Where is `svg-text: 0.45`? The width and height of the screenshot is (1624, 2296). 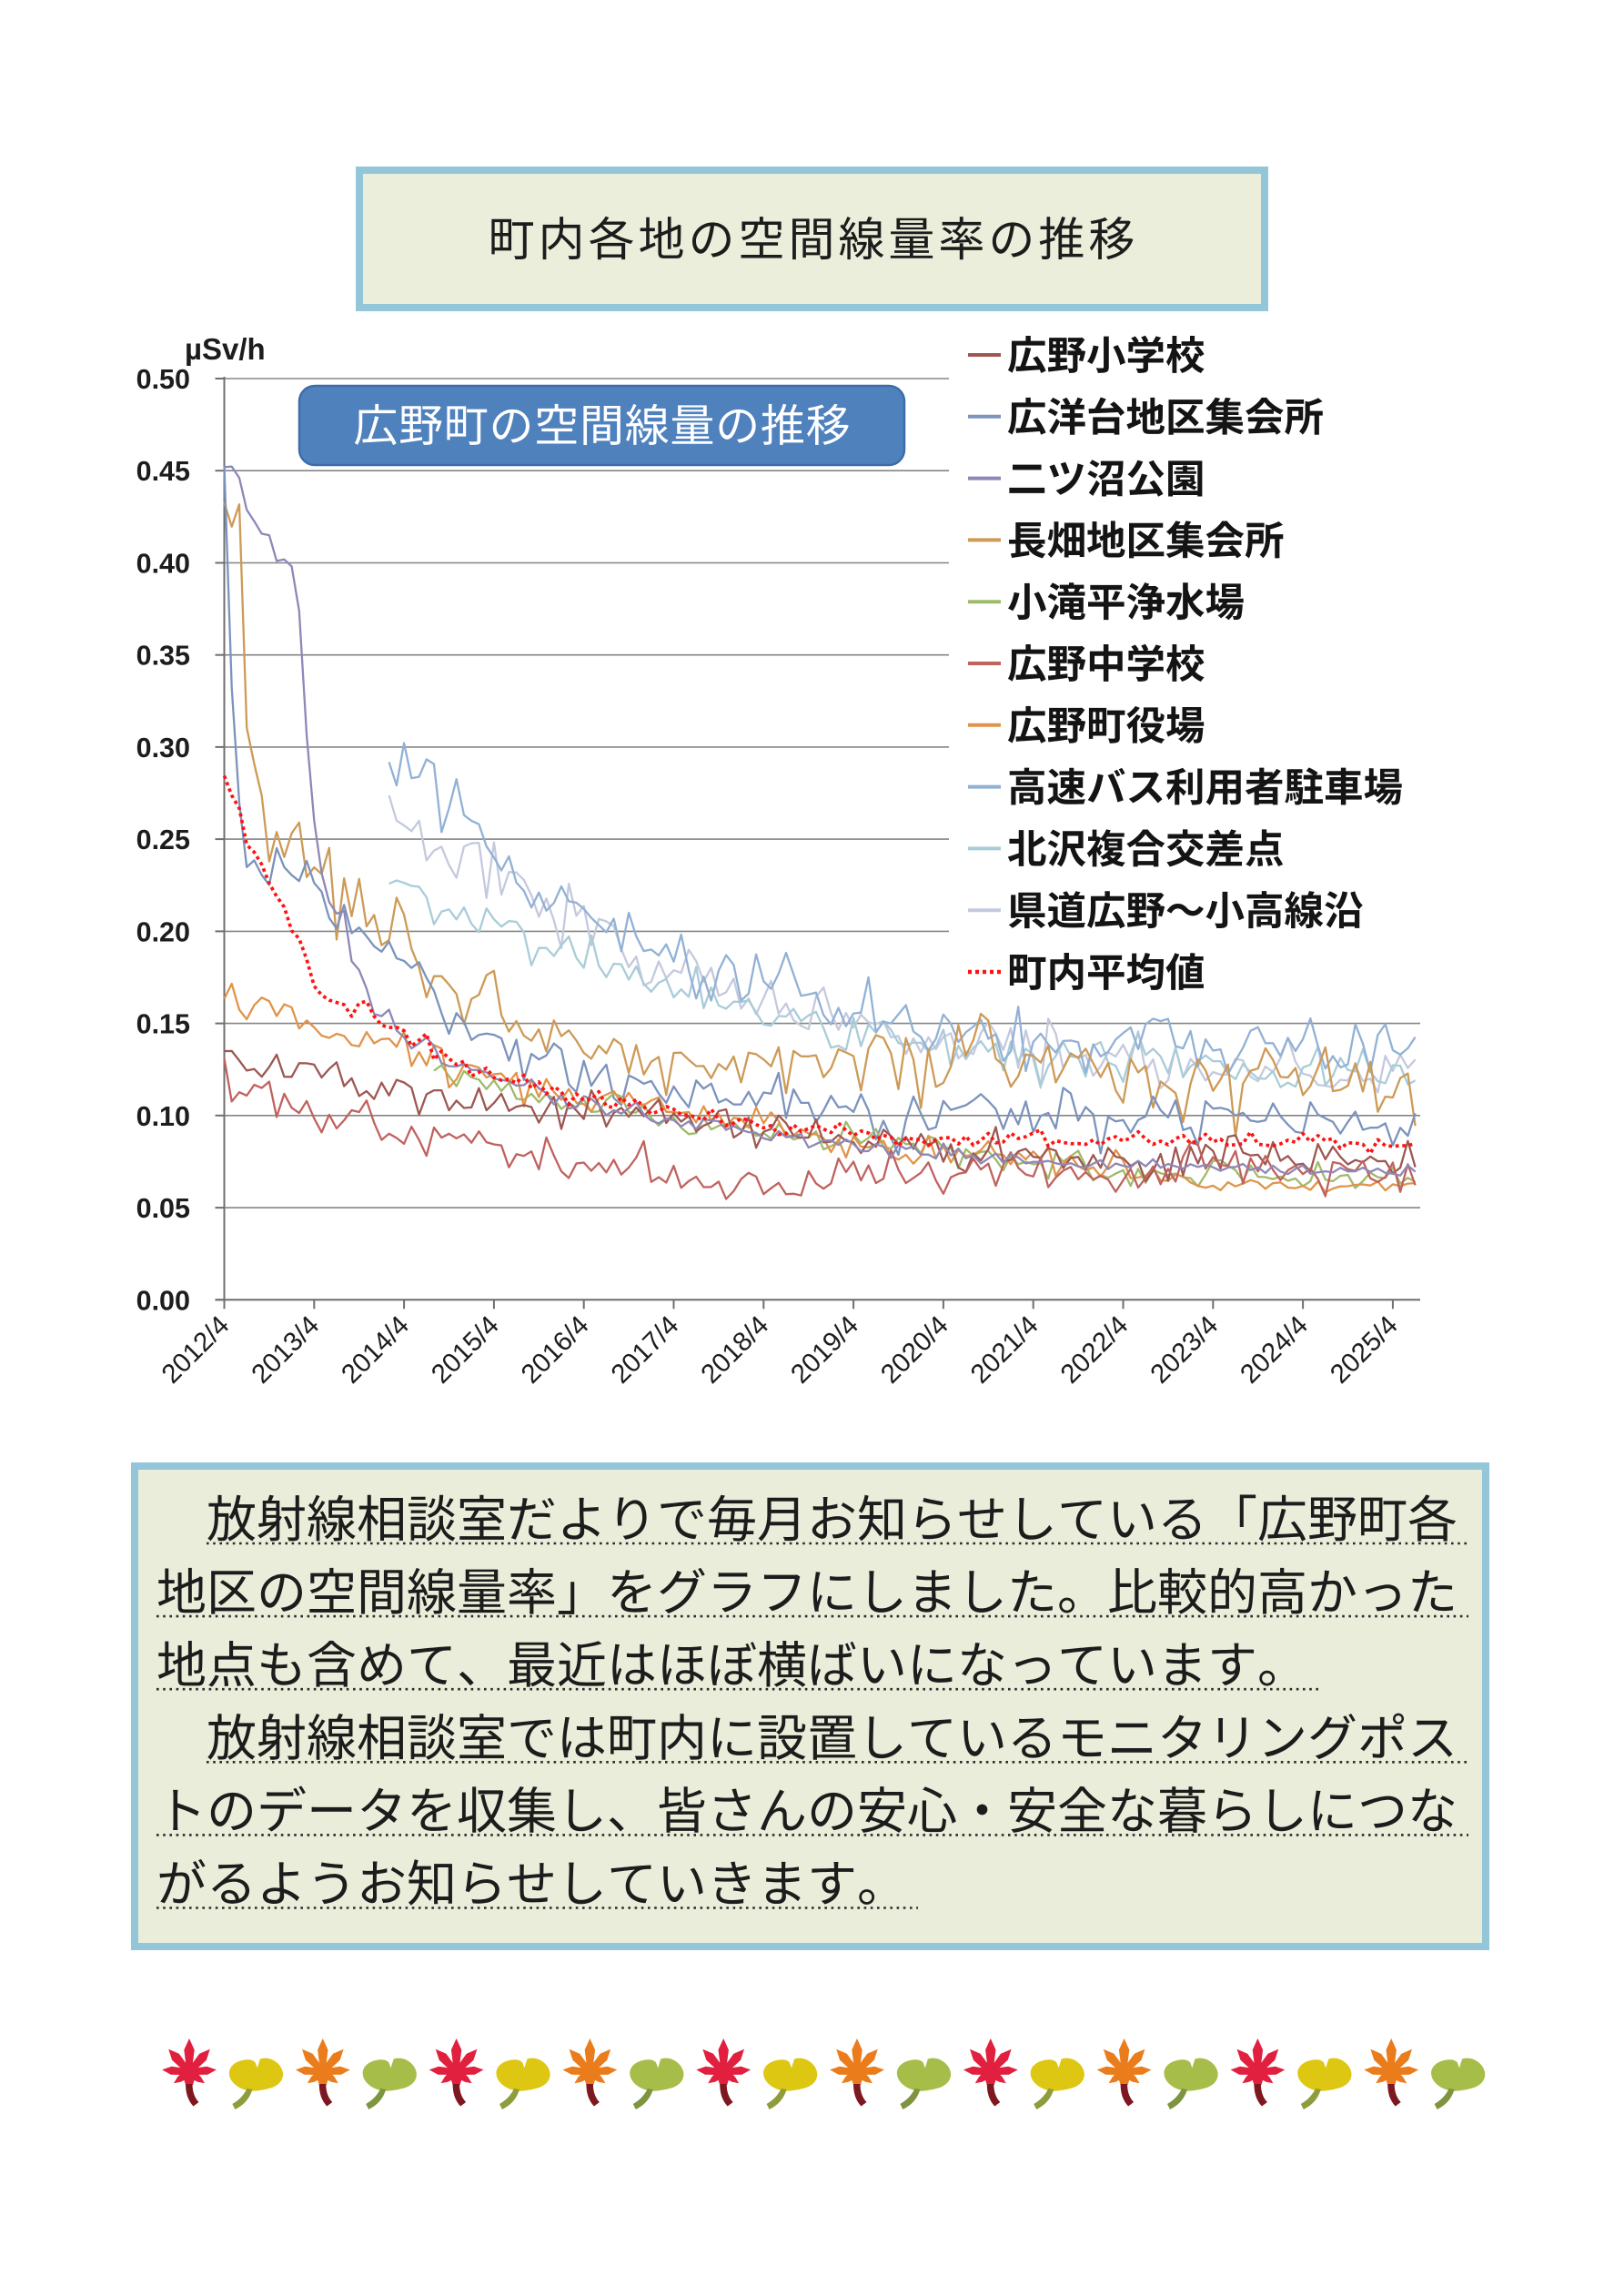
svg-text: 0.45 is located at coordinates (163, 471).